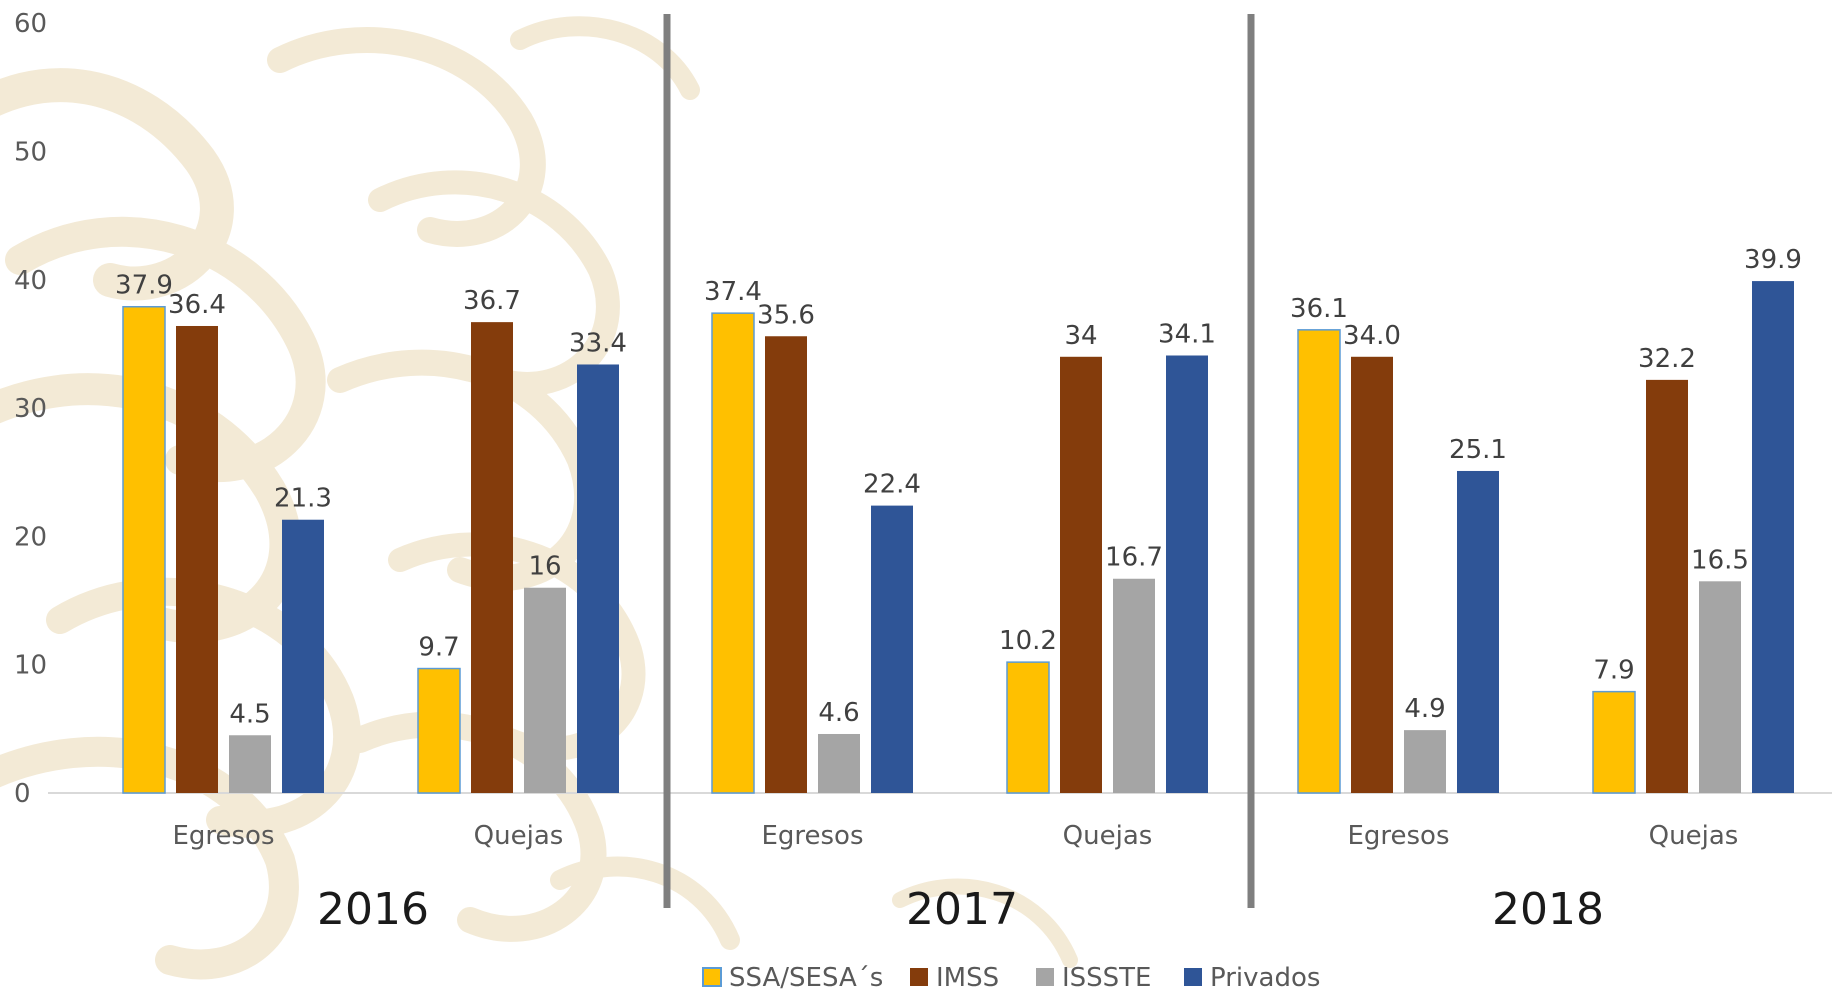  What do you see at coordinates (598, 343) in the screenshot?
I see `data-label: 33.4` at bounding box center [598, 343].